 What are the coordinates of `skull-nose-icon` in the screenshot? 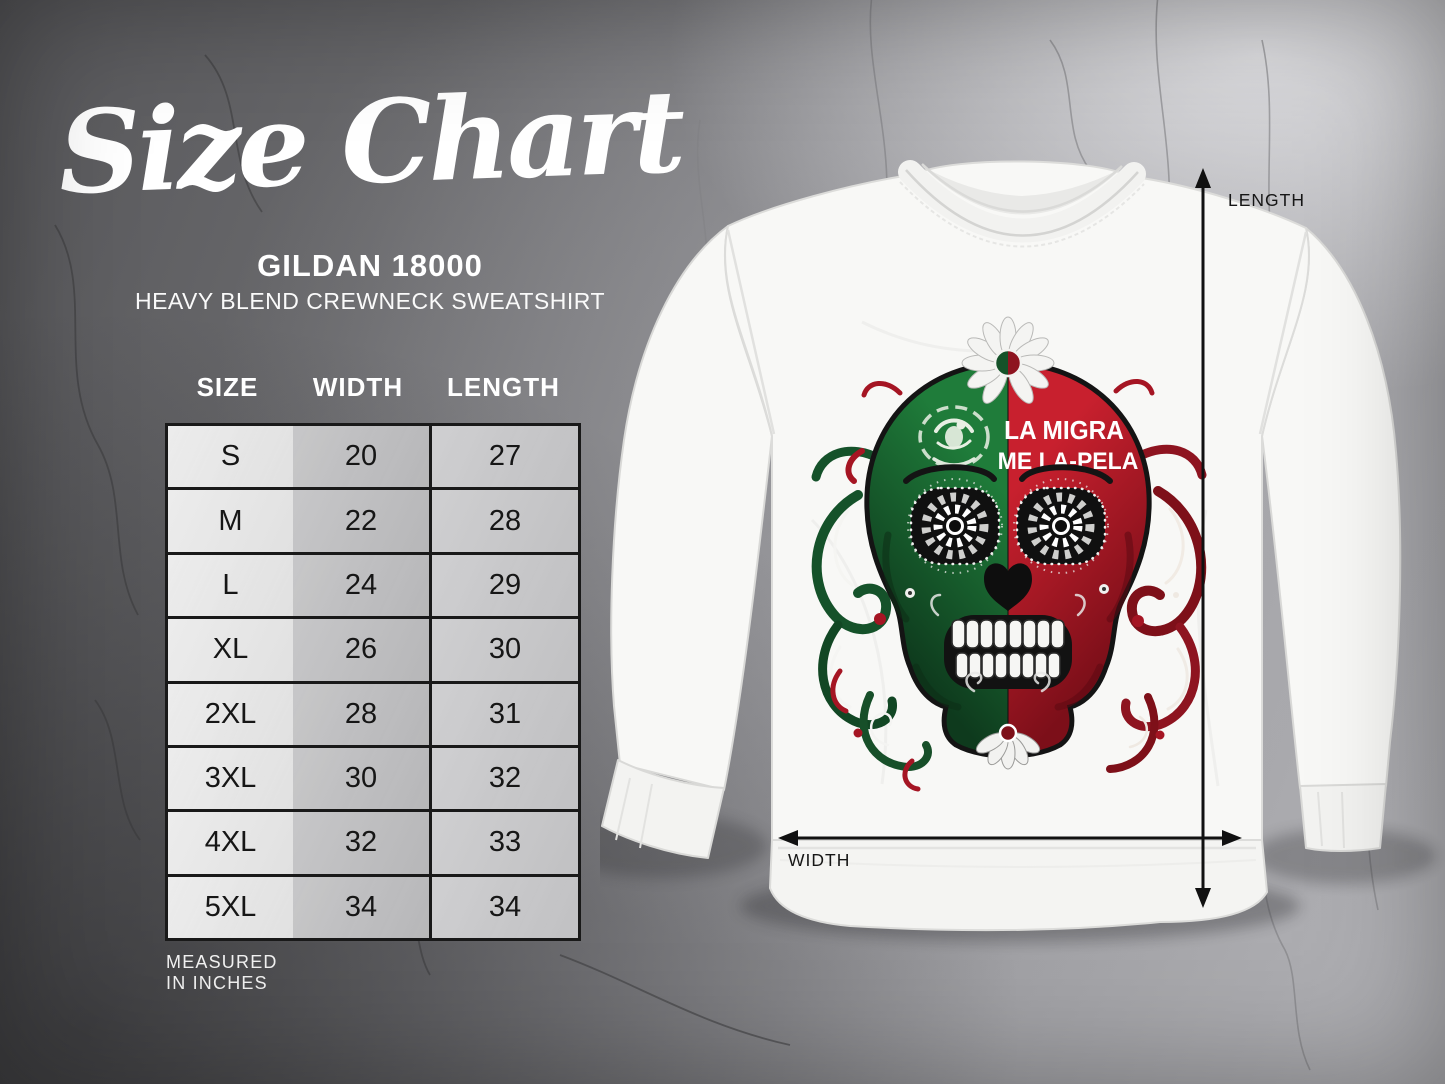 It's located at (1008, 587).